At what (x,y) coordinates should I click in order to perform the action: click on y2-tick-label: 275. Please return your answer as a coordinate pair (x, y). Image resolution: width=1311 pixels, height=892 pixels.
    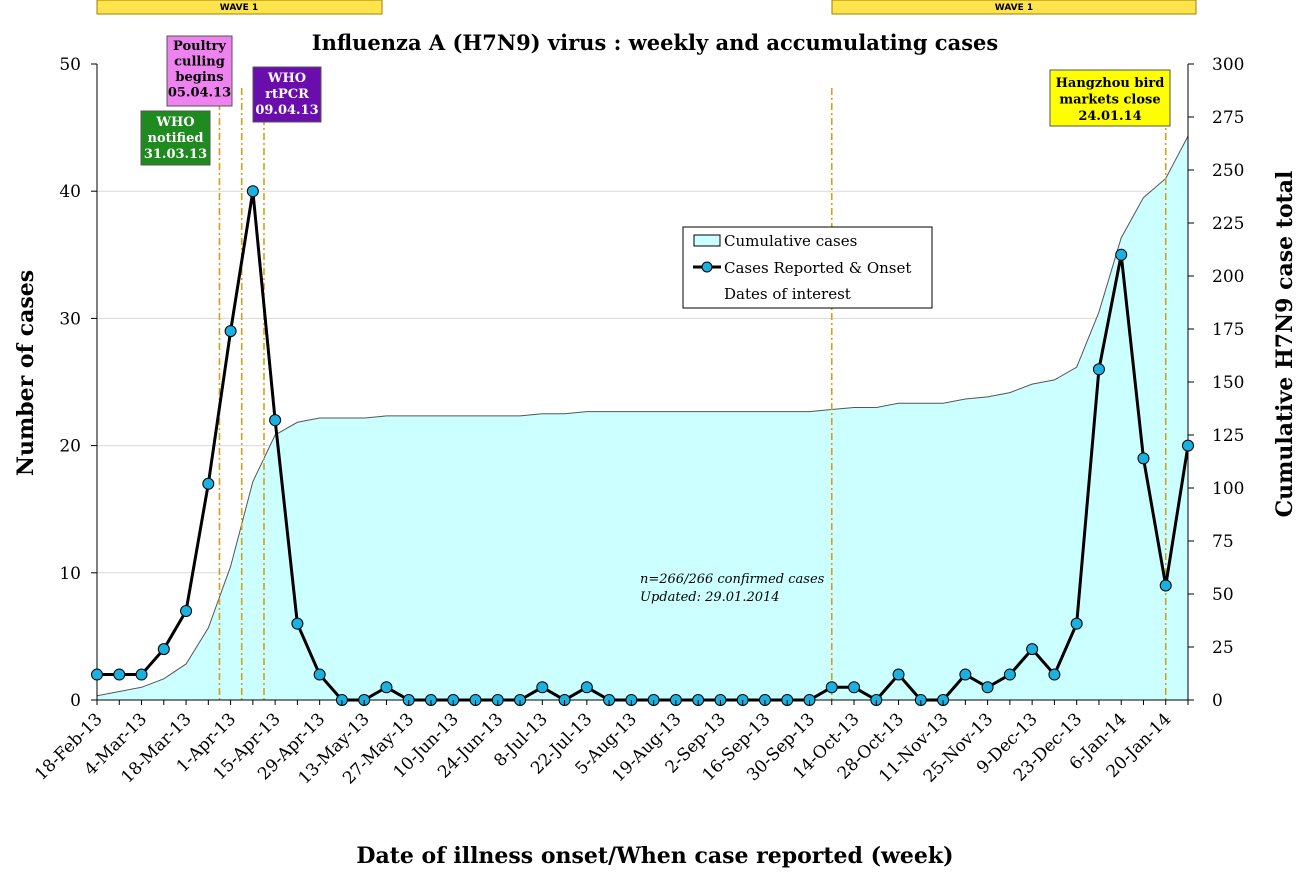
    Looking at the image, I should click on (1228, 118).